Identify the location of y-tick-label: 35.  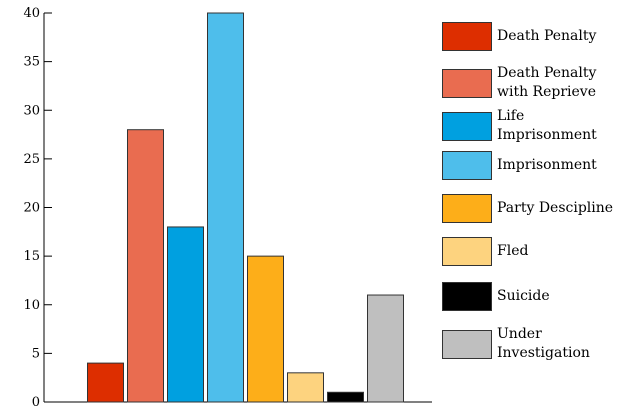
(31, 62).